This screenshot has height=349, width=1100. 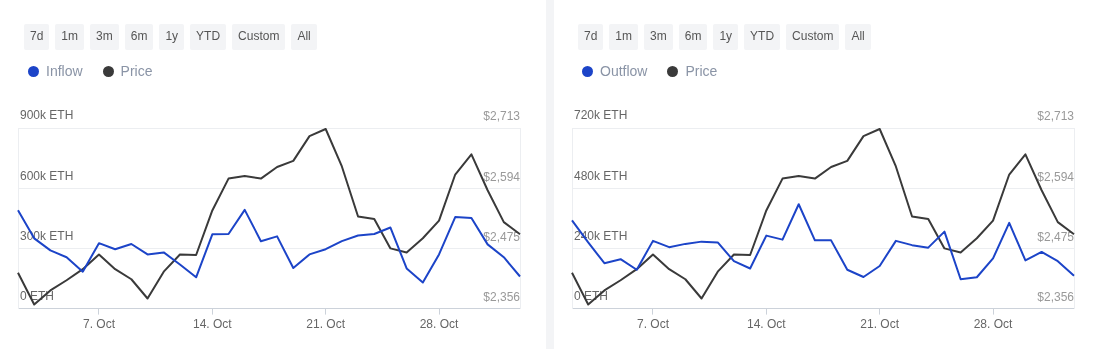 What do you see at coordinates (601, 175) in the screenshot?
I see `y-tick-label: 480k ETH` at bounding box center [601, 175].